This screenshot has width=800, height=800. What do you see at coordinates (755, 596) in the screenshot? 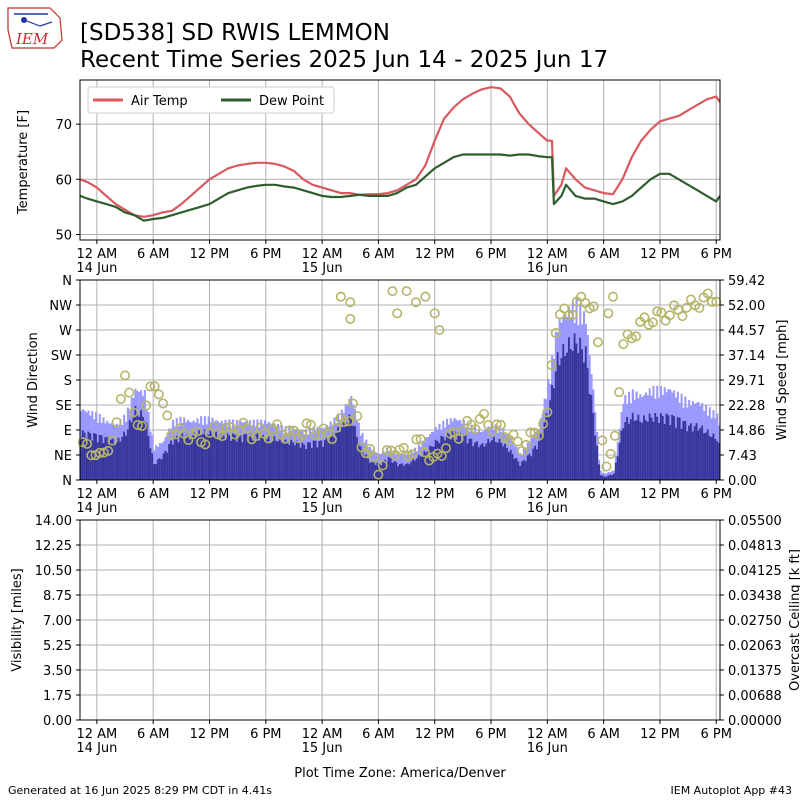
I see `y2-tick-label: 0.03438` at bounding box center [755, 596].